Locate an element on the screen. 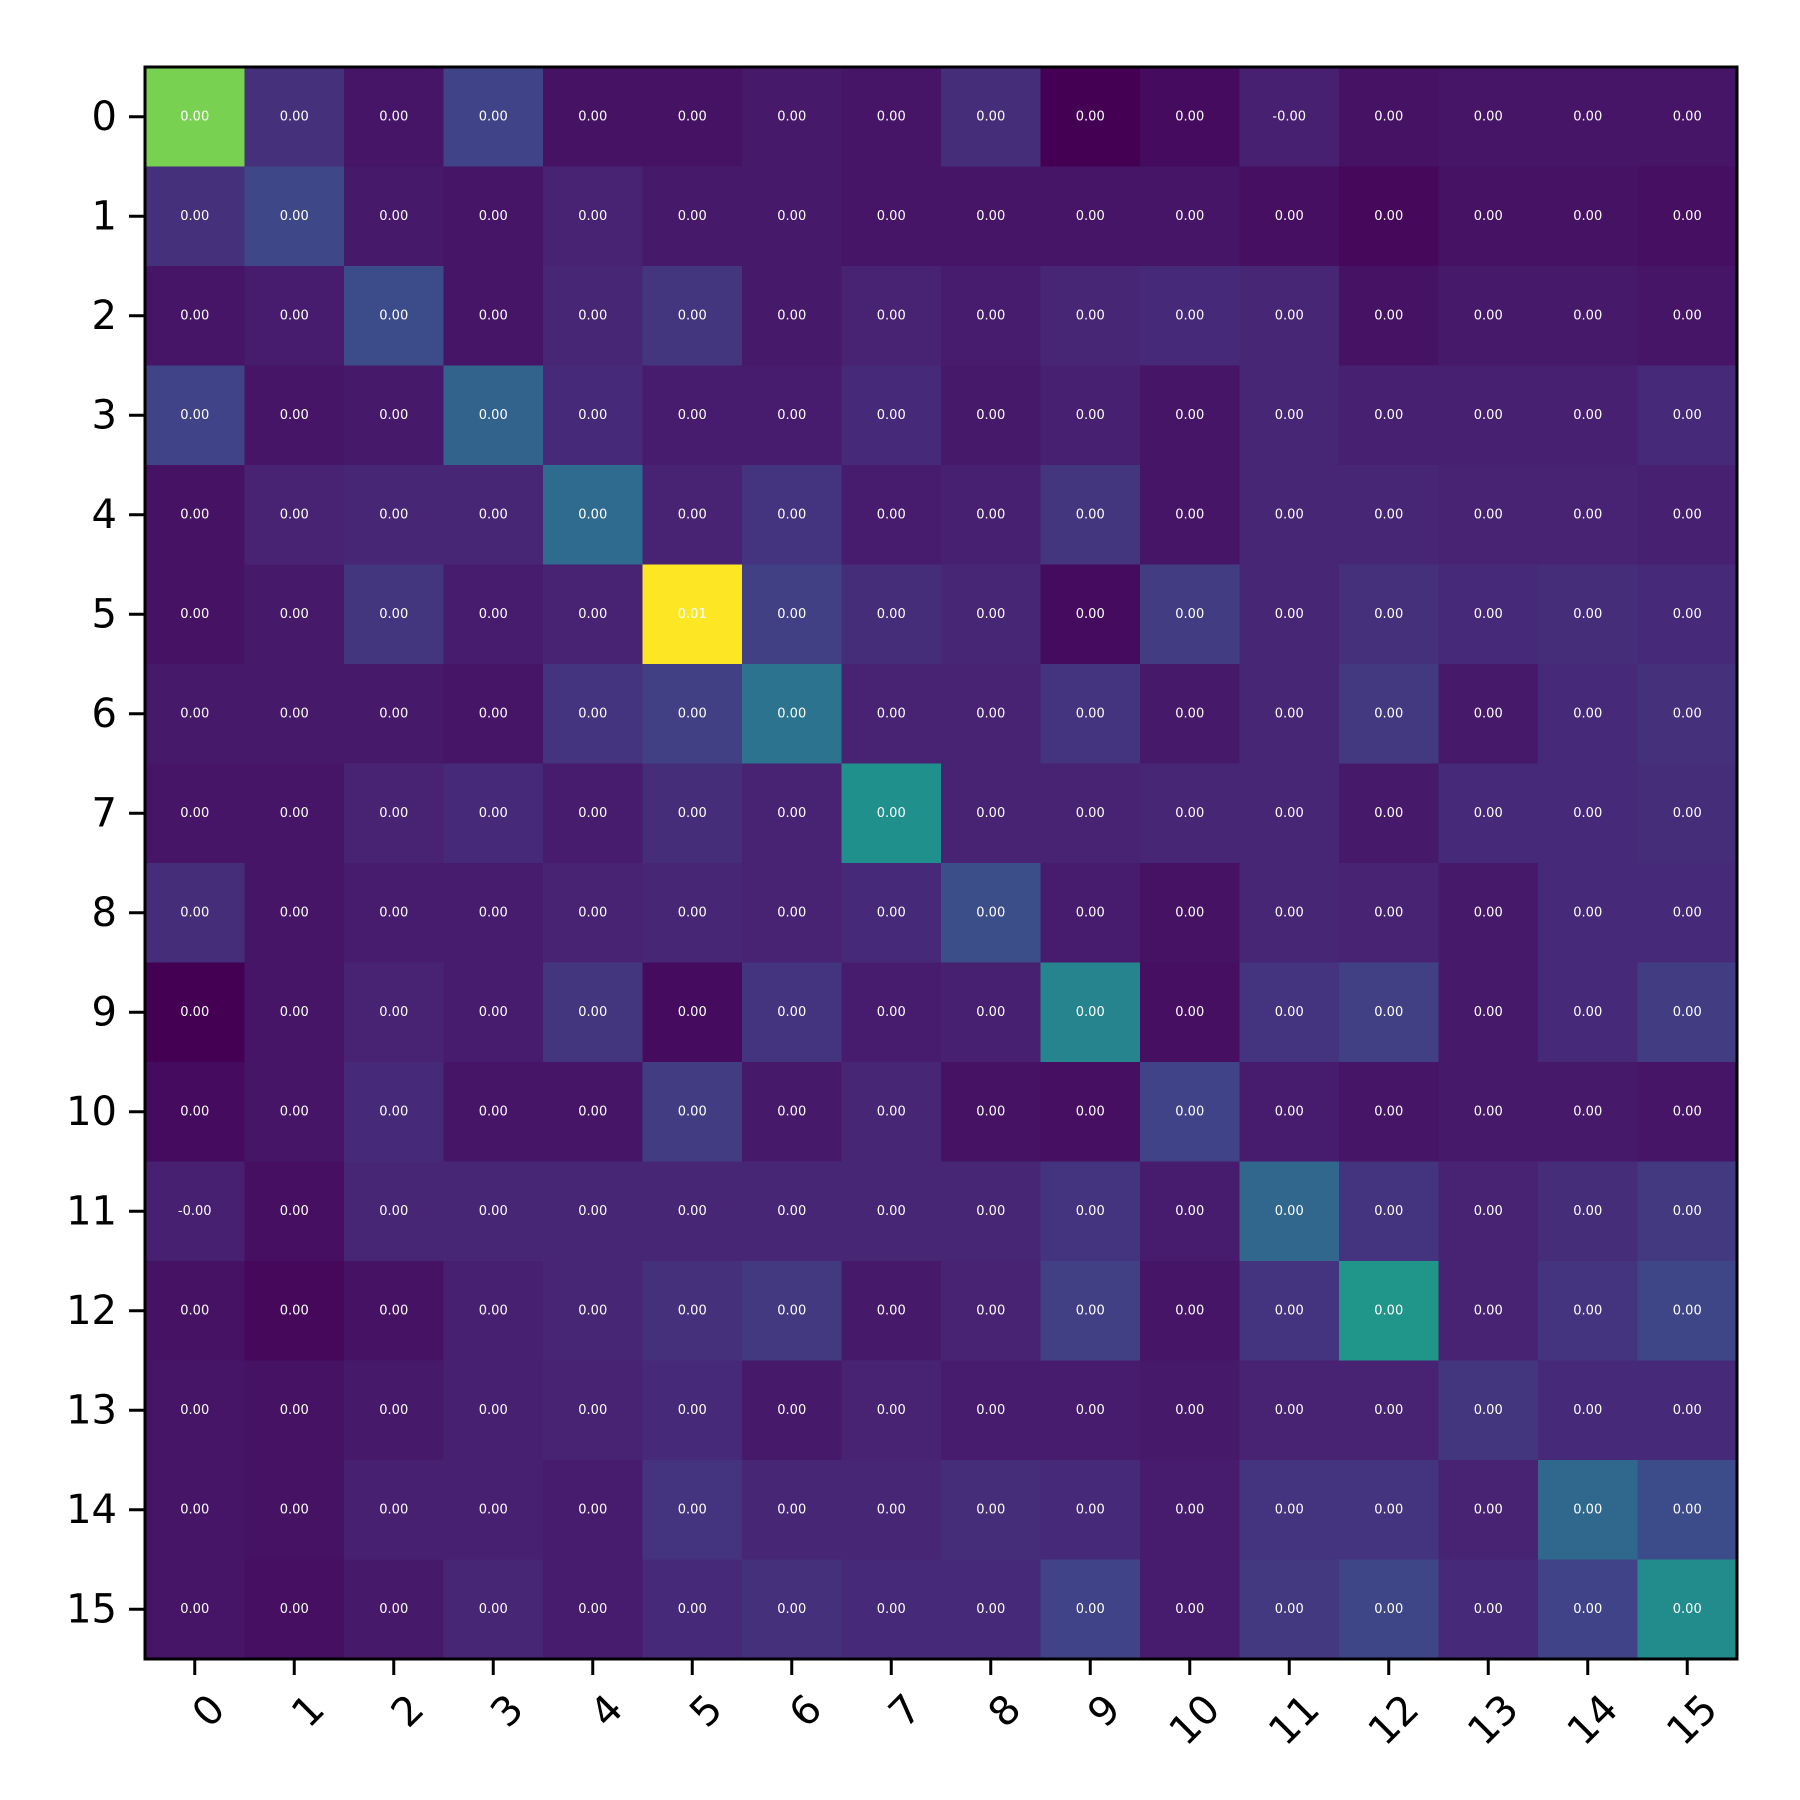 This screenshot has width=1800, height=1800. y-tick-label: 4 is located at coordinates (104, 515).